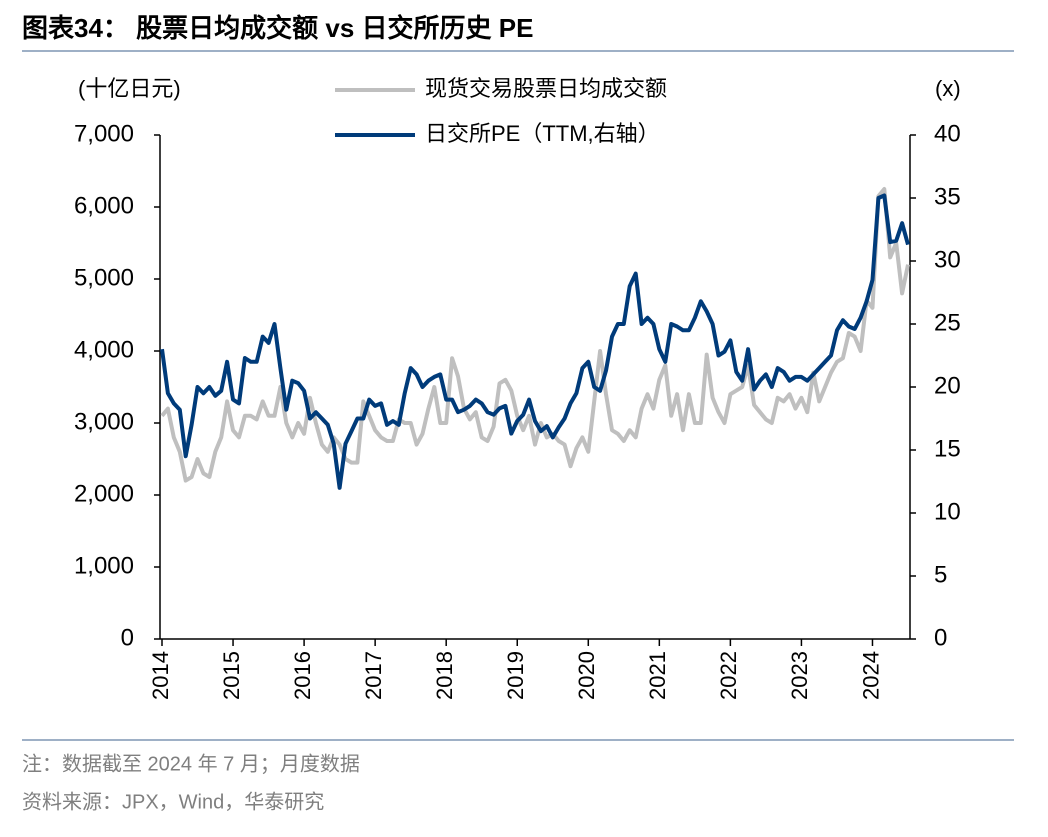  I want to click on source: 资料来源：JPX，Wind，华泰研究, so click(173, 801).